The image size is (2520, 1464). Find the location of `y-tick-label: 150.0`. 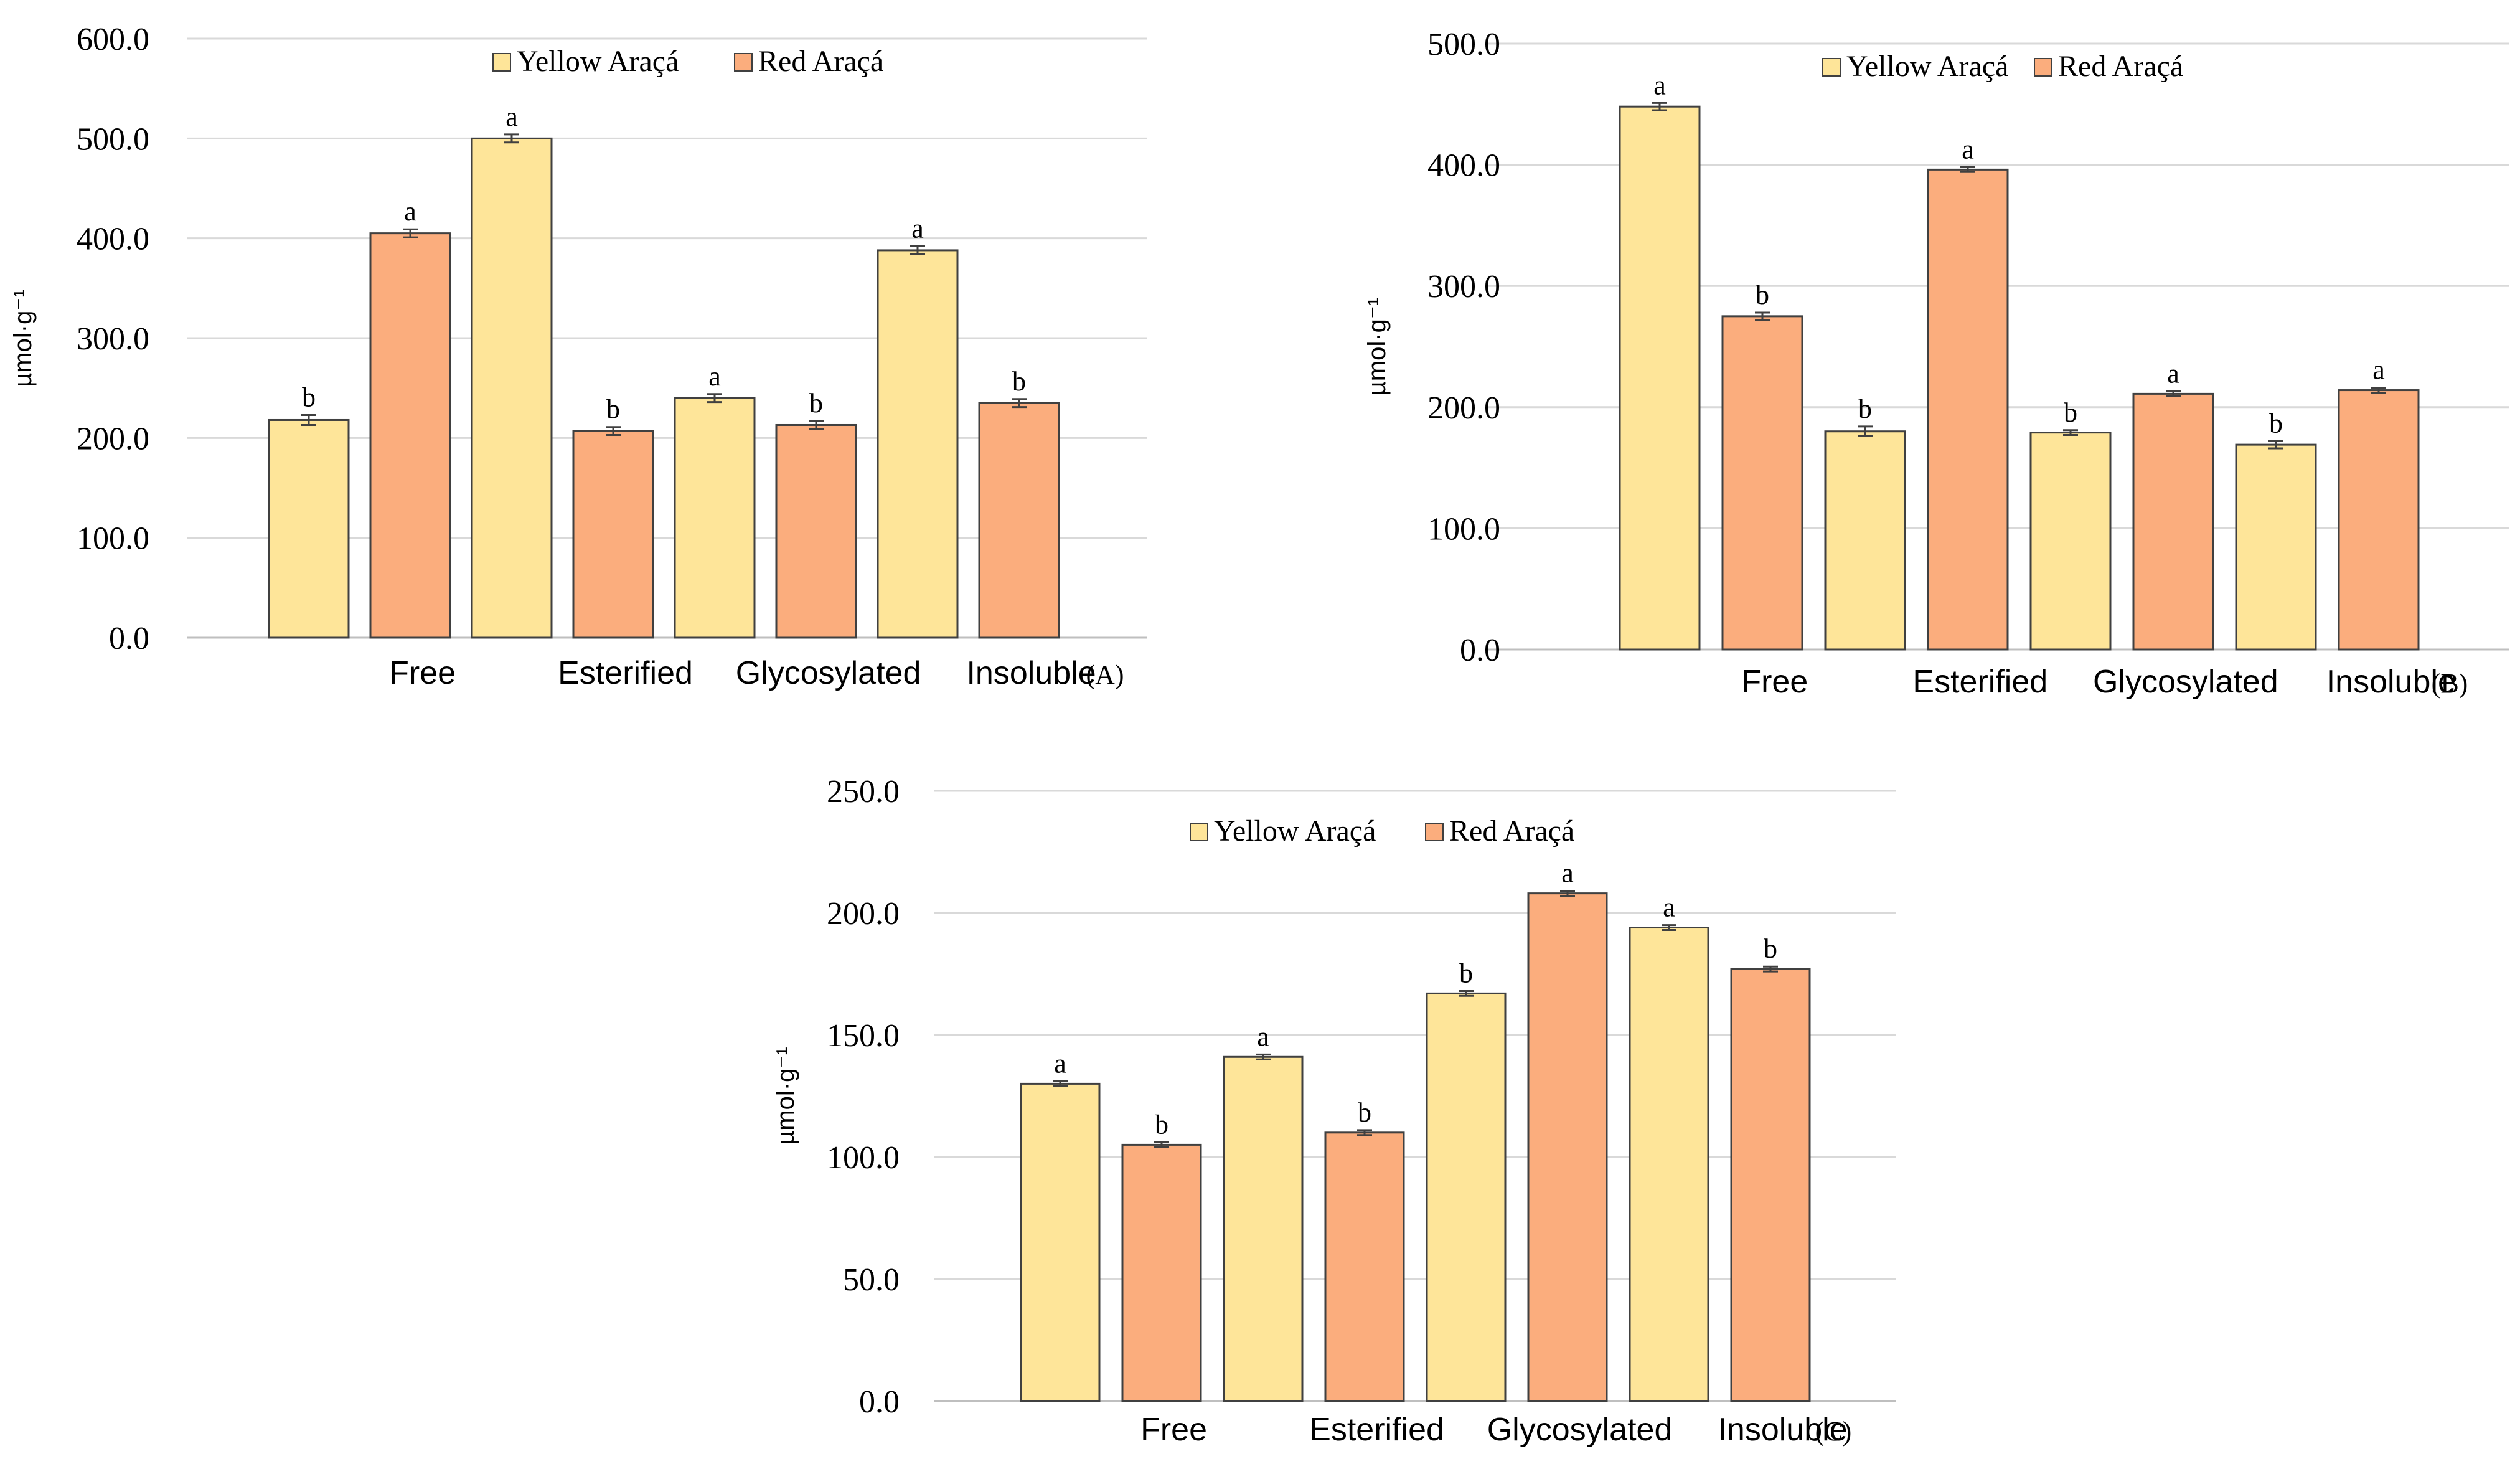

y-tick-label: 150.0 is located at coordinates (863, 1036).